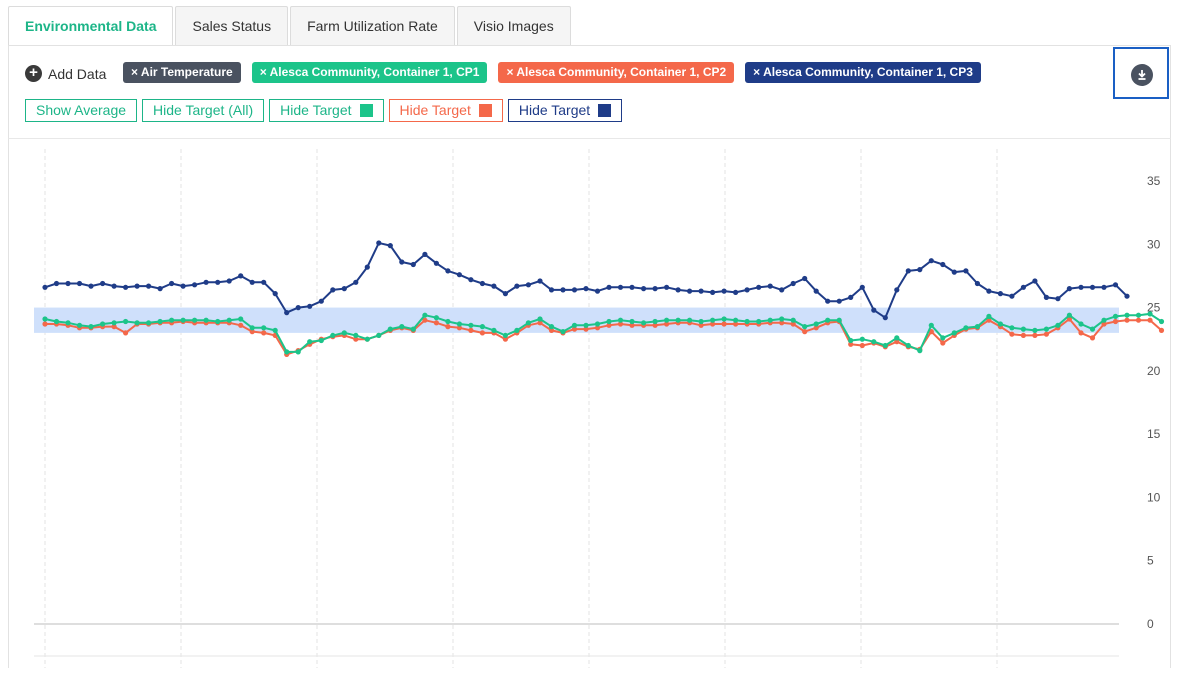  What do you see at coordinates (369, 72) in the screenshot?
I see `data-chip: × Alesca Community, Container 1, CP1` at bounding box center [369, 72].